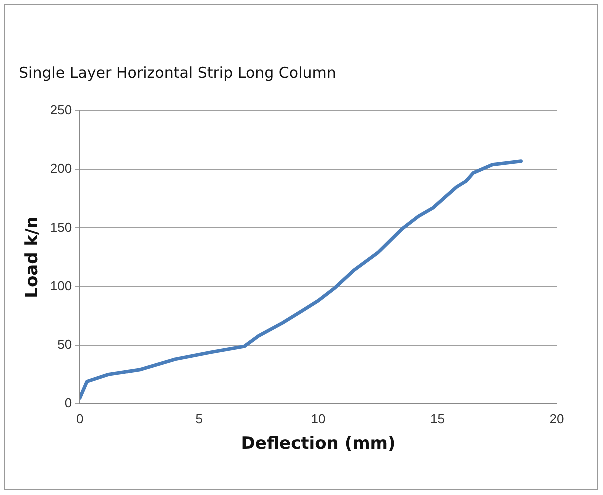 This screenshot has width=603, height=495. Describe the element at coordinates (438, 418) in the screenshot. I see `x-tick-label: 15` at that location.